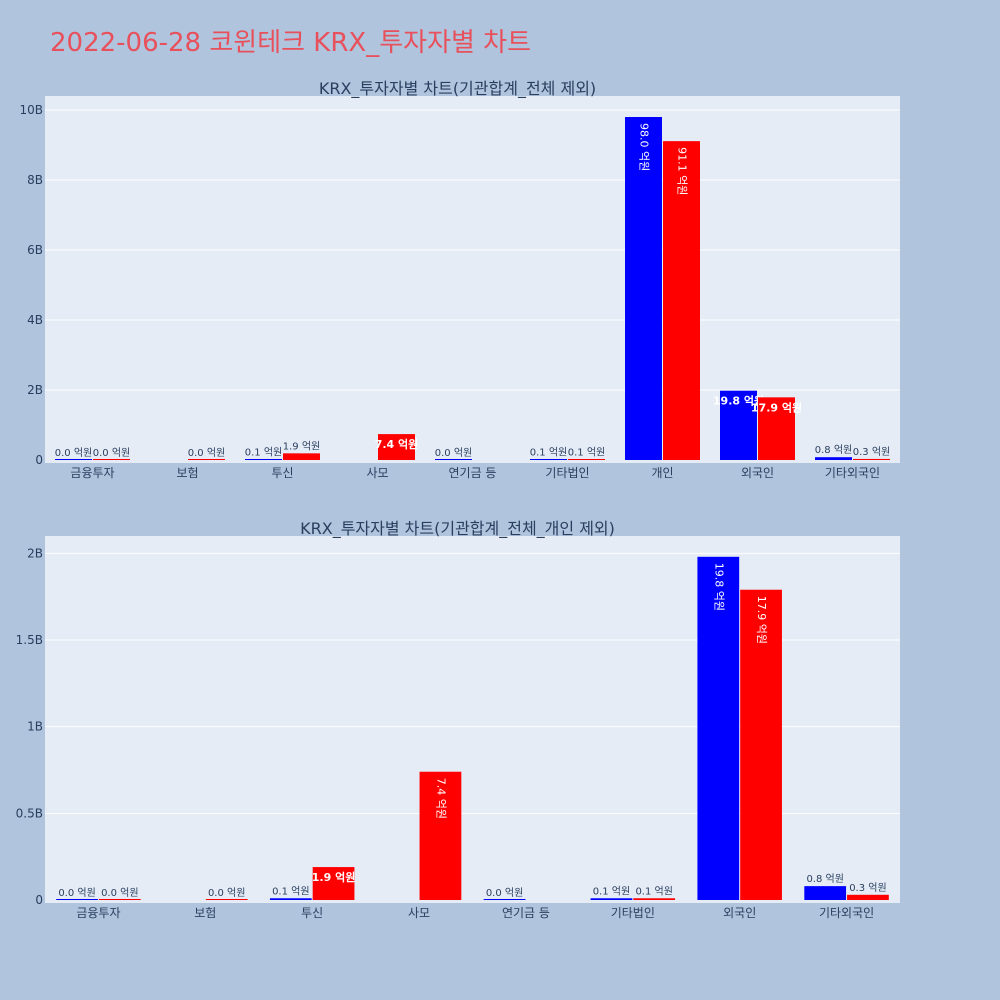  I want to click on page-title: 2022-06-28 코윈테크 KRX_투자자별 차트, so click(291, 43).